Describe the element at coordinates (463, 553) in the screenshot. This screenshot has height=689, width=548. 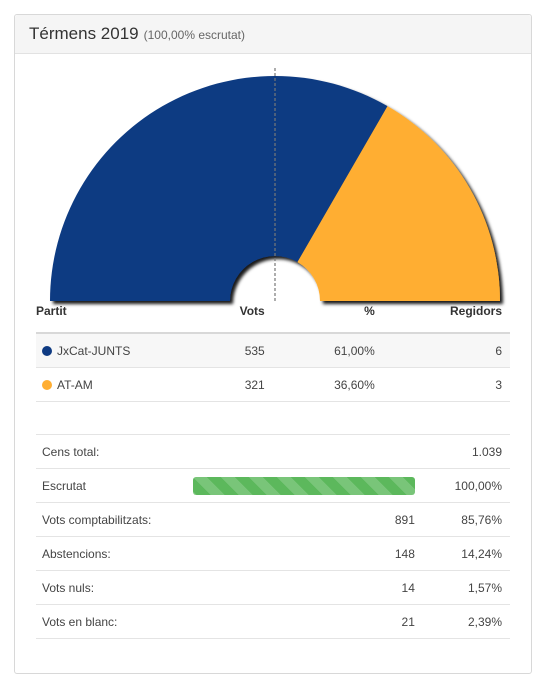
I see `stat-pct: 14,24%` at that location.